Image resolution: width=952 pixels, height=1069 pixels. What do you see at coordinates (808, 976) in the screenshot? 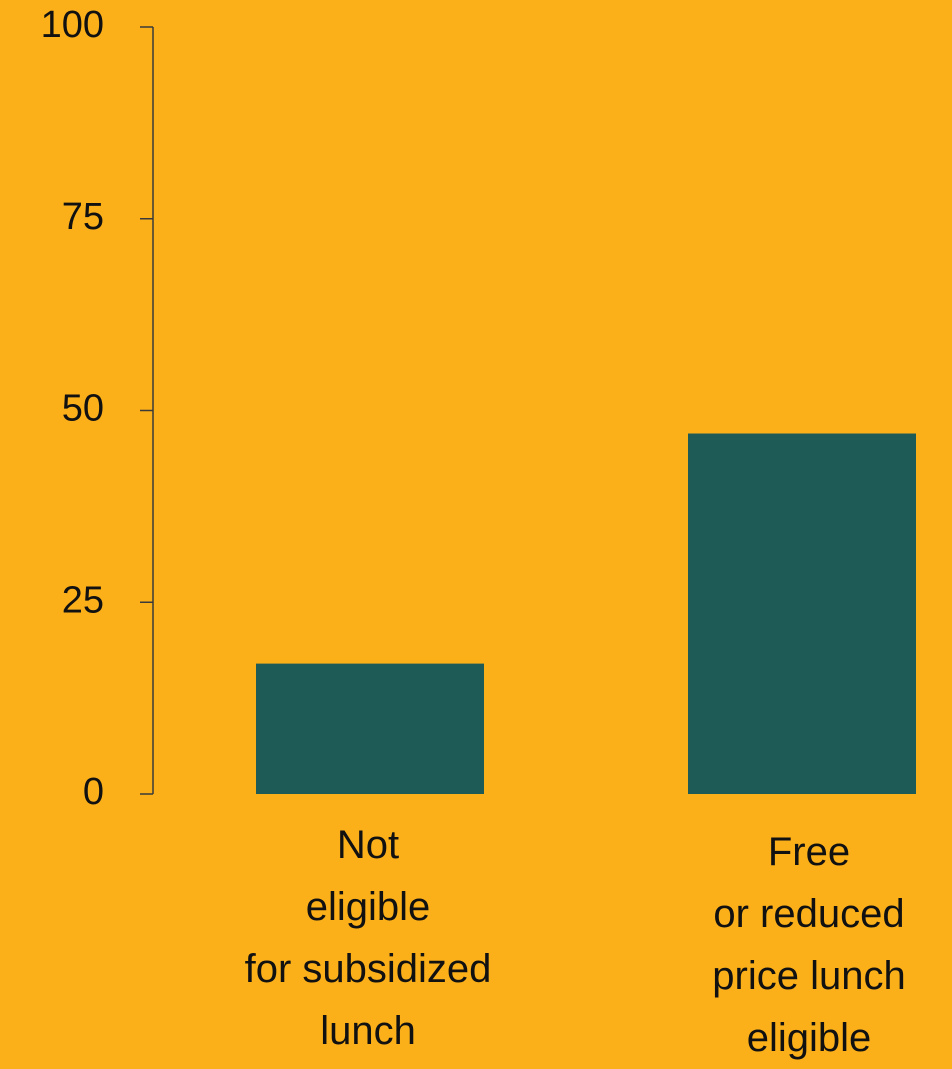
I see `x-category-label-line: price lunch` at bounding box center [808, 976].